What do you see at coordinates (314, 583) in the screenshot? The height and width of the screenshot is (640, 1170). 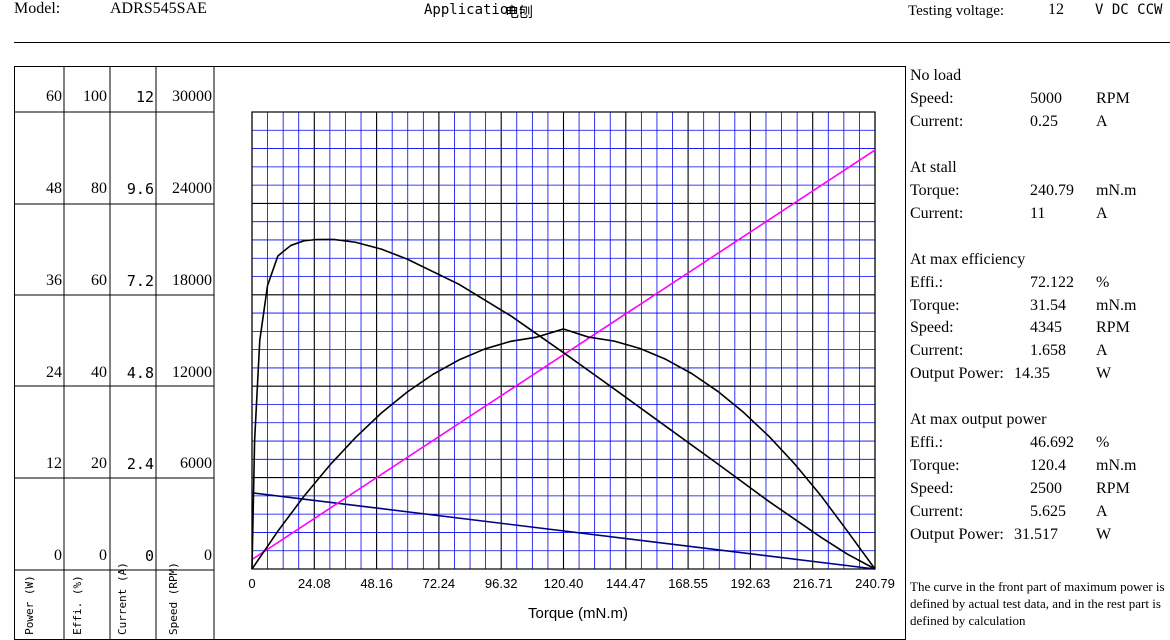 I see `x-tick-label: 24.08` at bounding box center [314, 583].